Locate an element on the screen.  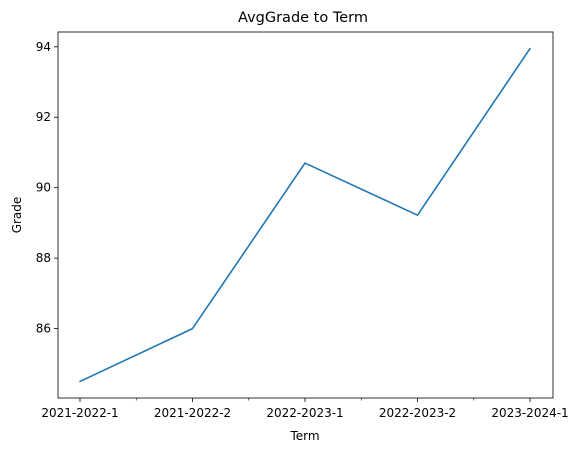
y-axis-label: Grade is located at coordinates (17, 215).